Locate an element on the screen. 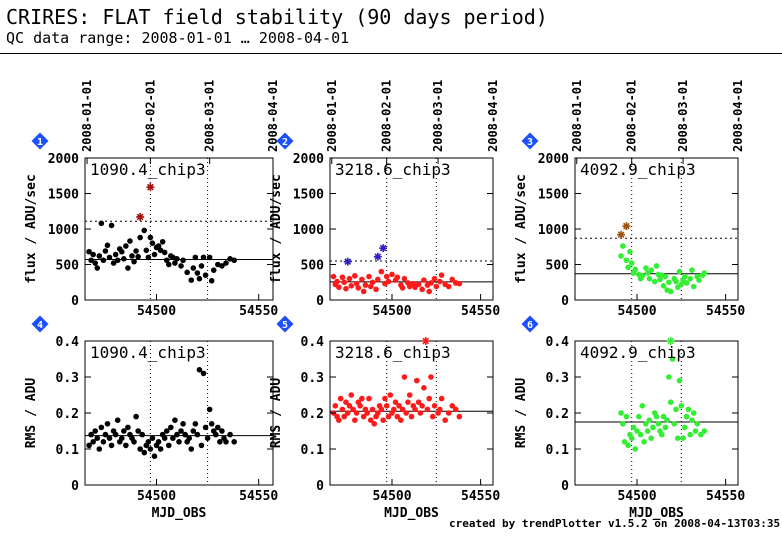  top-date-label: 2008-01-01 is located at coordinates (332, 116).